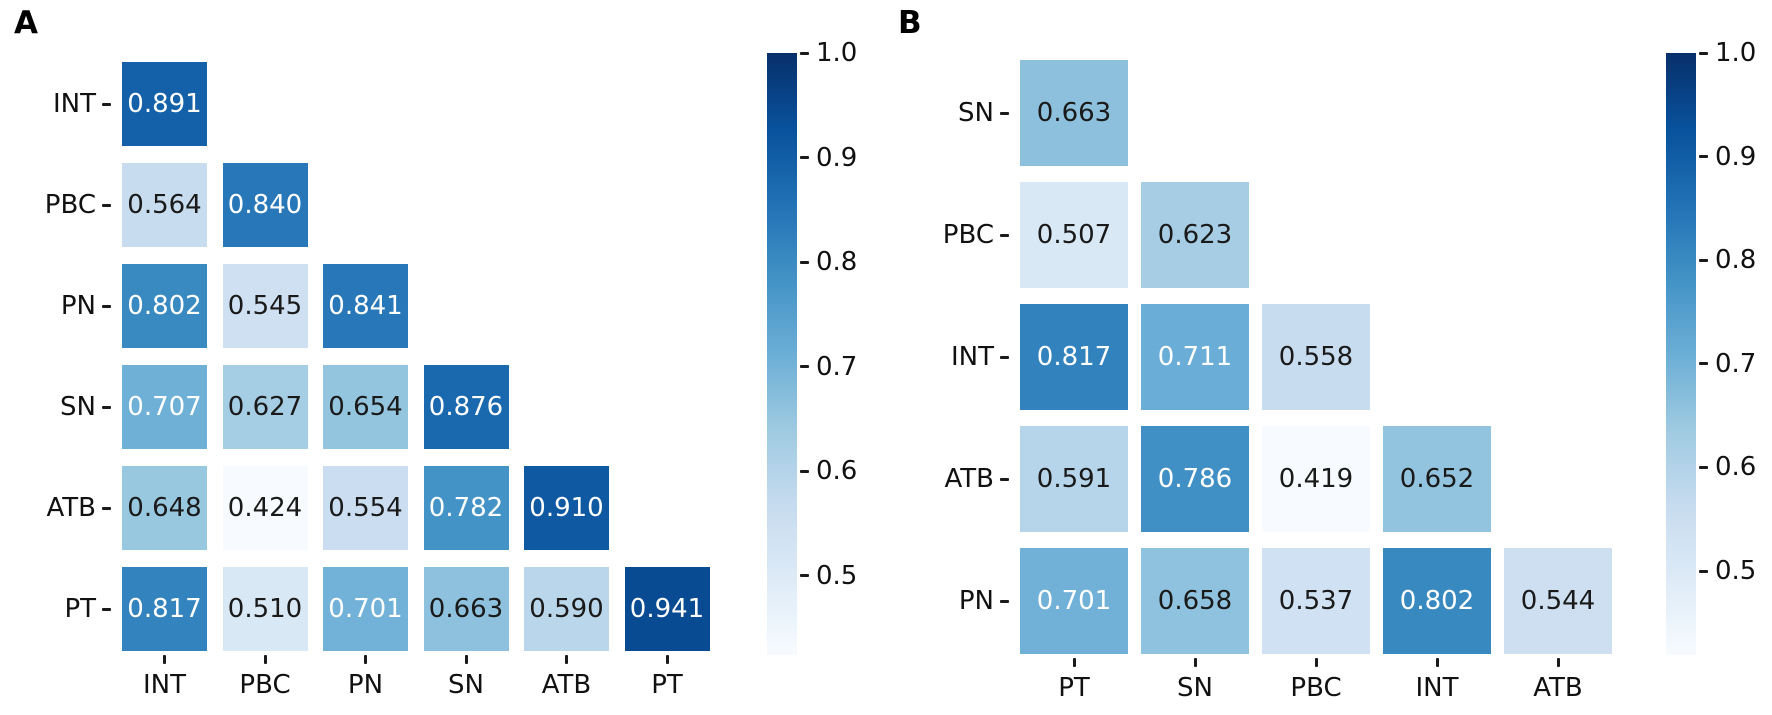  What do you see at coordinates (1195, 235) in the screenshot?
I see `heatmap-cell: 0.623` at bounding box center [1195, 235].